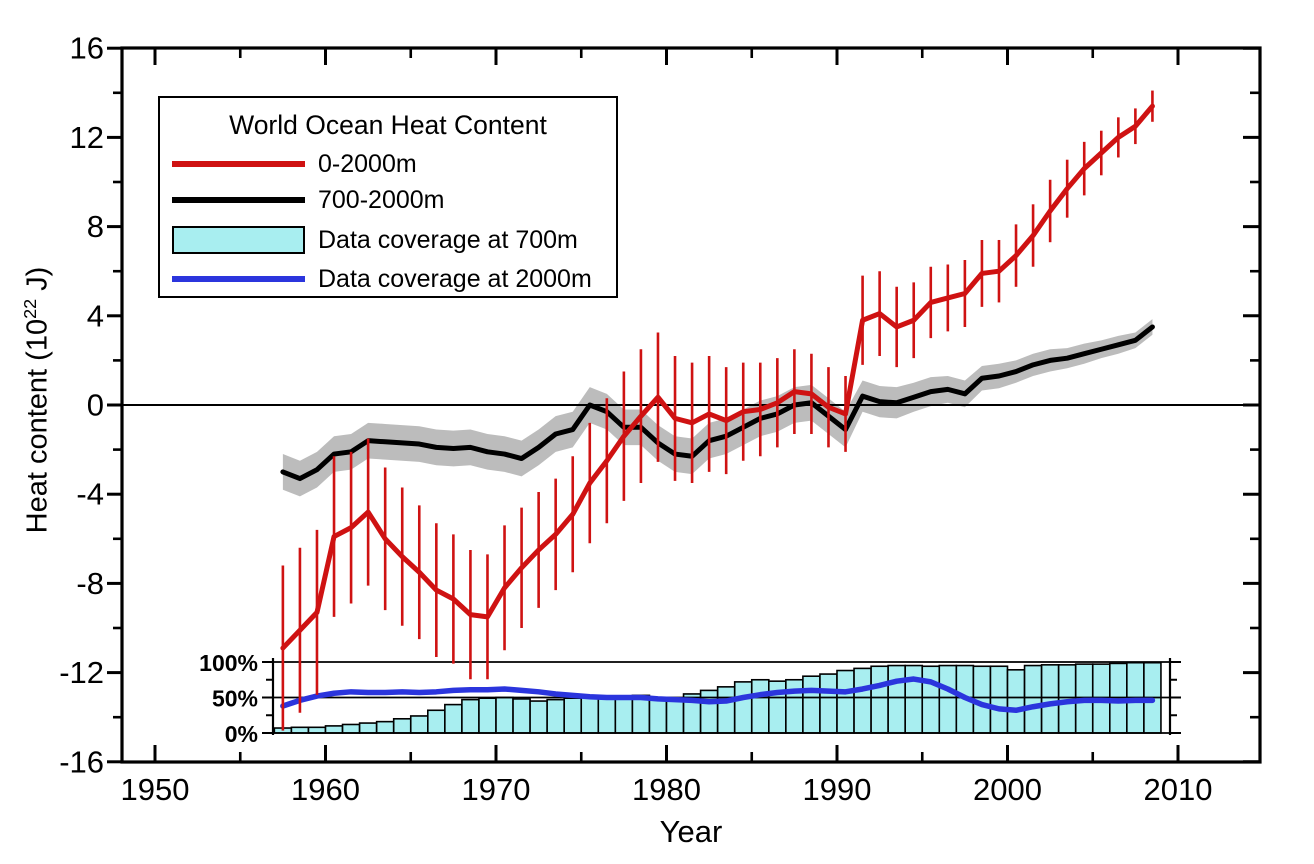 This screenshot has height=864, width=1314. Describe the element at coordinates (325, 789) in the screenshot. I see `x-tick-label-1960: 1960` at that location.